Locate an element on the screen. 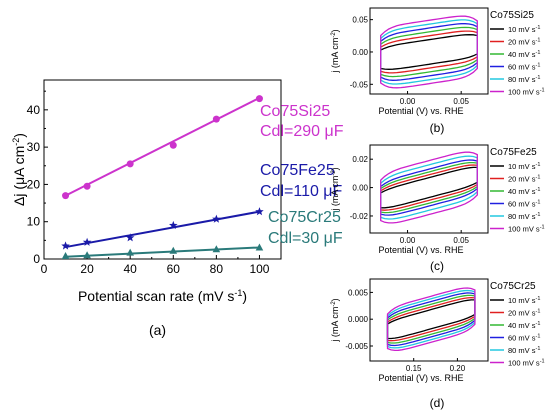  series-annotation-co75fe25: Cdl=110 μF is located at coordinates (301, 191).